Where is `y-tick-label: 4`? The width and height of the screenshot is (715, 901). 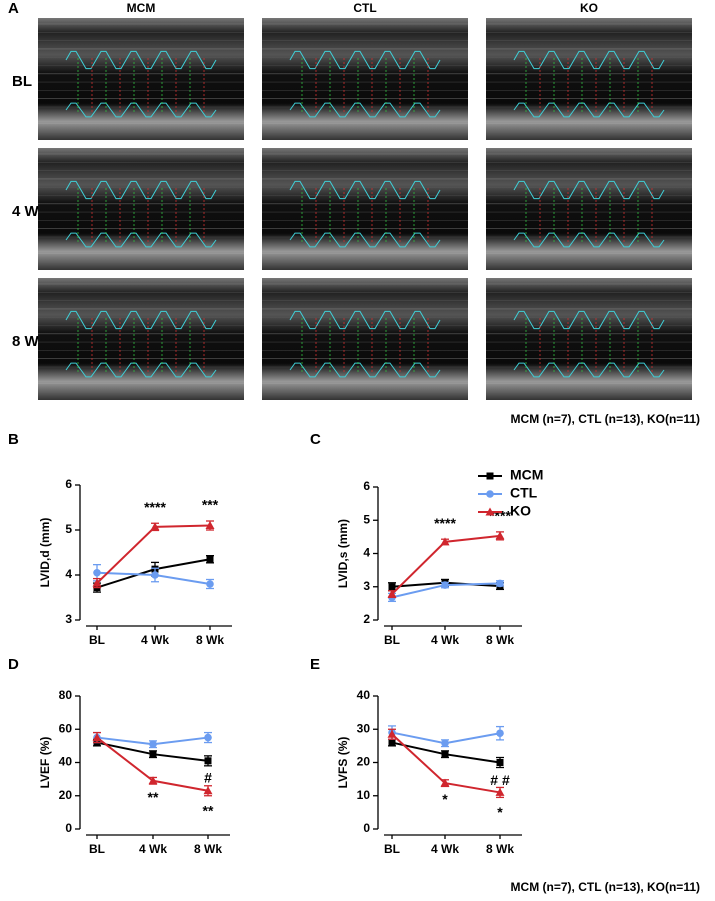 y-tick-label: 4 is located at coordinates (366, 553).